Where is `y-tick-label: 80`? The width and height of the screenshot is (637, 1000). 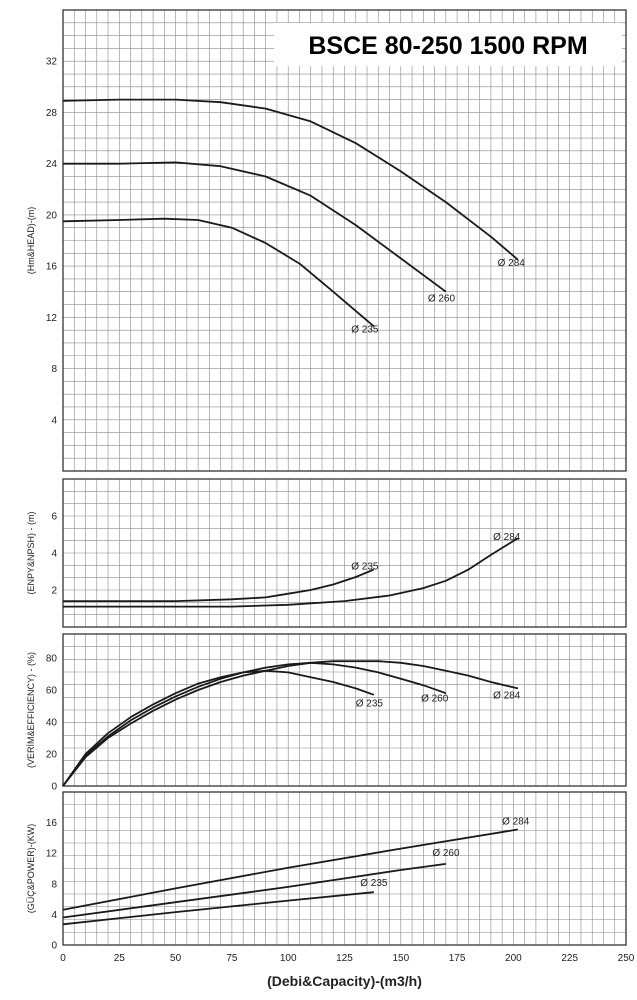 y-tick-label: 80 is located at coordinates (52, 659).